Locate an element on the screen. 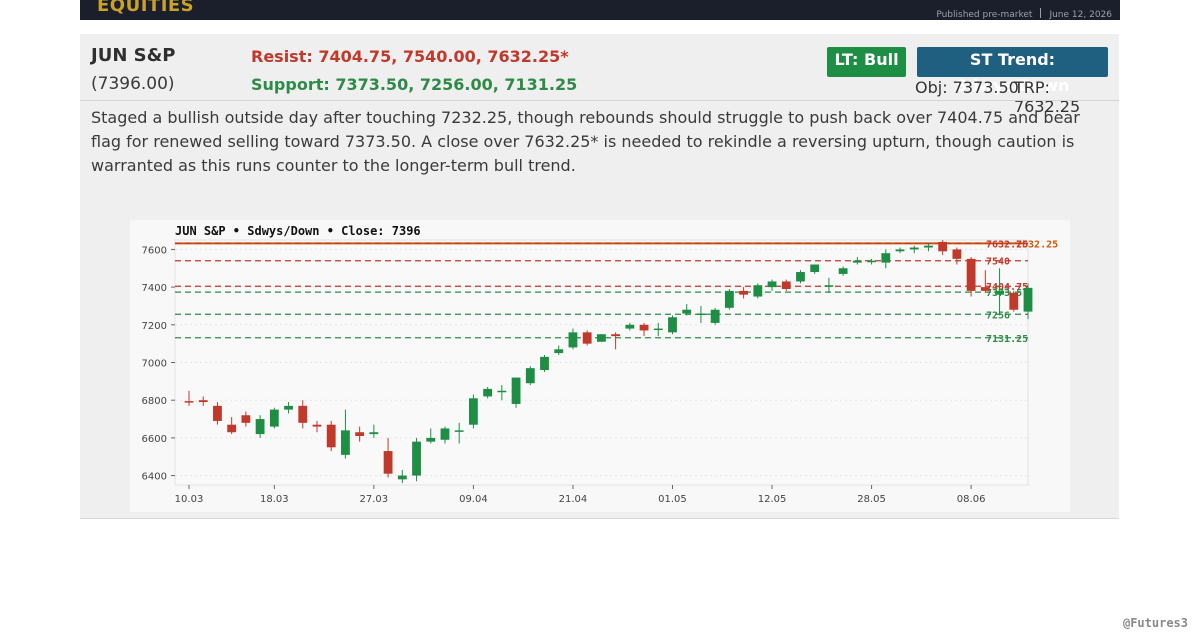 This screenshot has width=1200, height=641. x-tick-label: 09.04 is located at coordinates (473, 499).